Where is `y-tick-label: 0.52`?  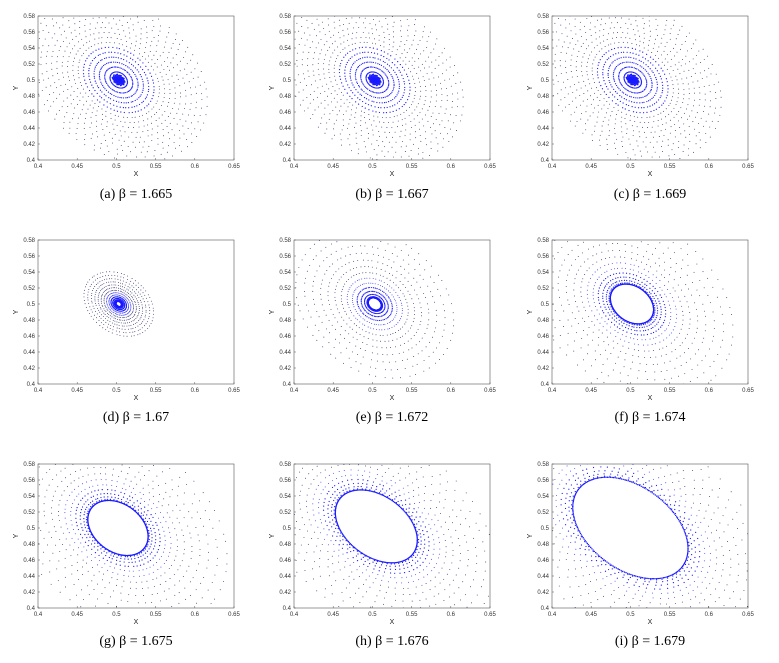 y-tick-label: 0.52 is located at coordinates (285, 65).